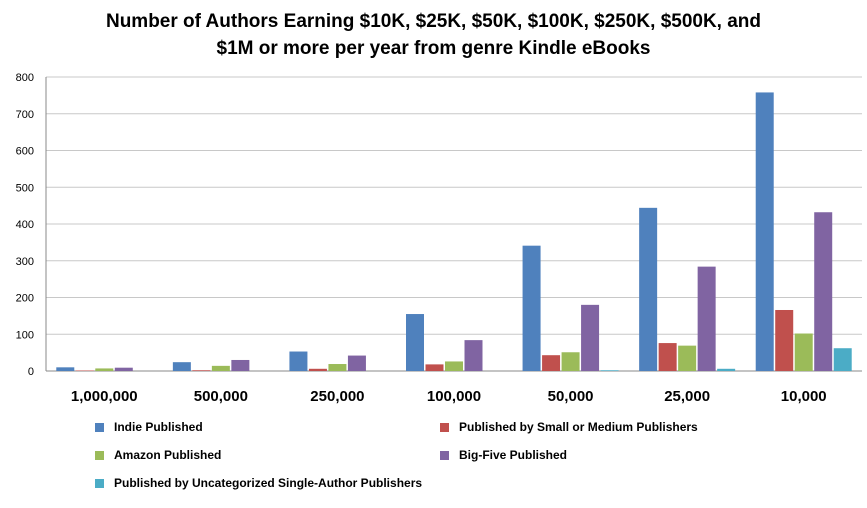 This screenshot has height=508, width=867. Describe the element at coordinates (804, 396) in the screenshot. I see `x-category-label: 10,000` at that location.